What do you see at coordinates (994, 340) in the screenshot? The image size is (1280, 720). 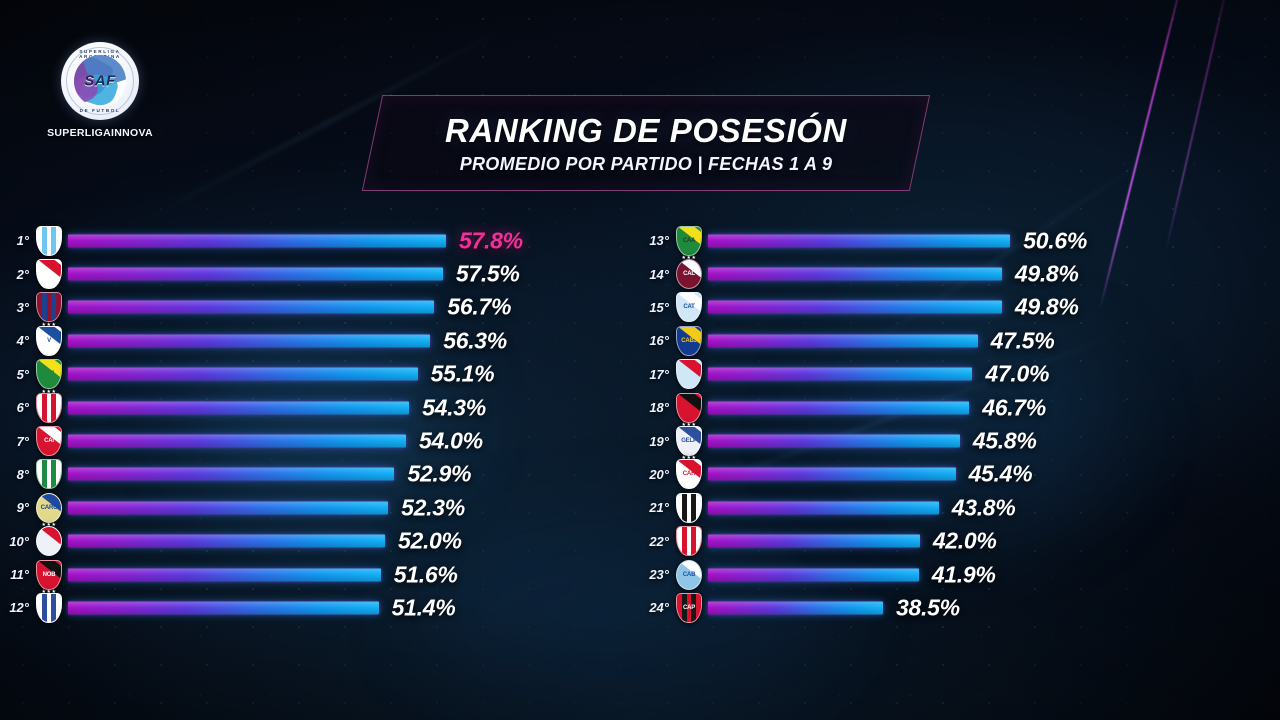 I see `bar-track: 47.5%` at bounding box center [994, 340].